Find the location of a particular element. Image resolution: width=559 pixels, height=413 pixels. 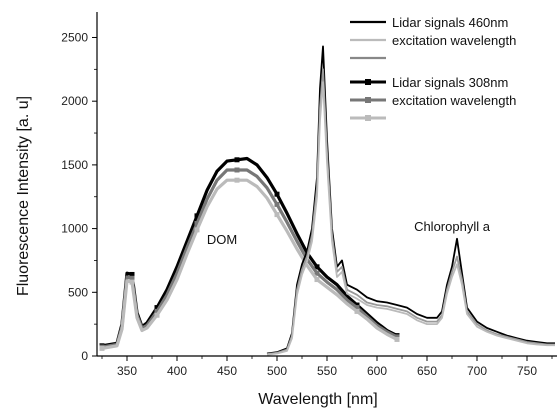

y-tick-label-1: 500 is located at coordinates (78, 292).